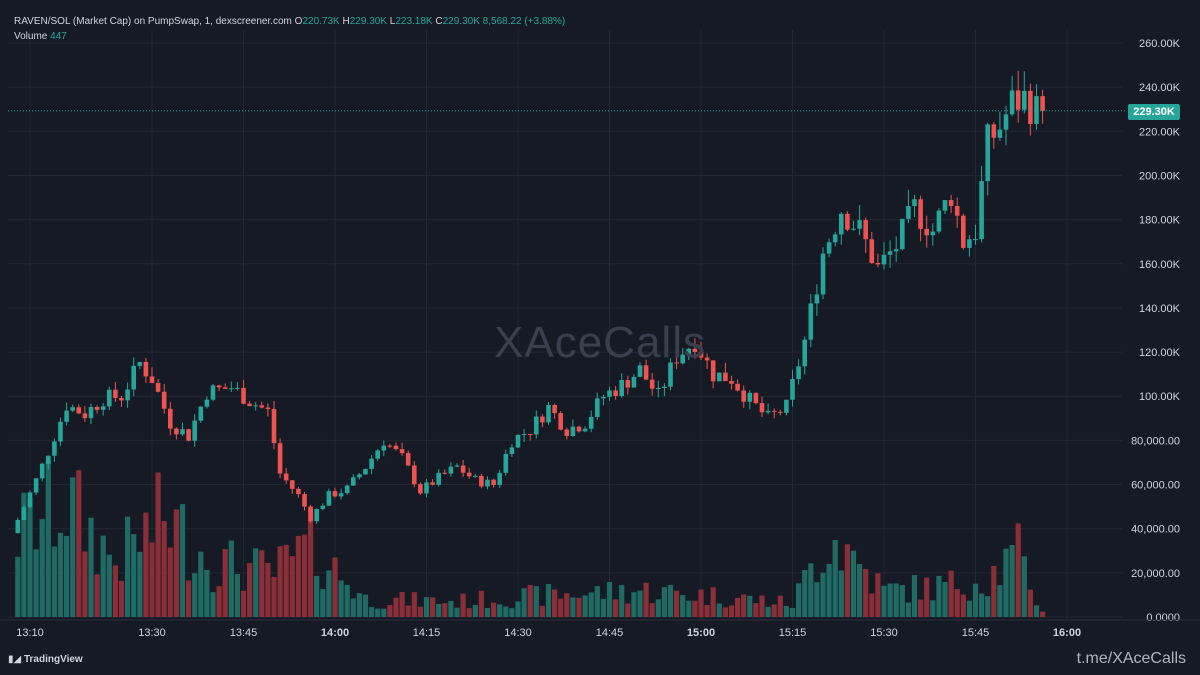 This screenshot has height=675, width=1200. I want to click on low-label: L, so click(392, 21).